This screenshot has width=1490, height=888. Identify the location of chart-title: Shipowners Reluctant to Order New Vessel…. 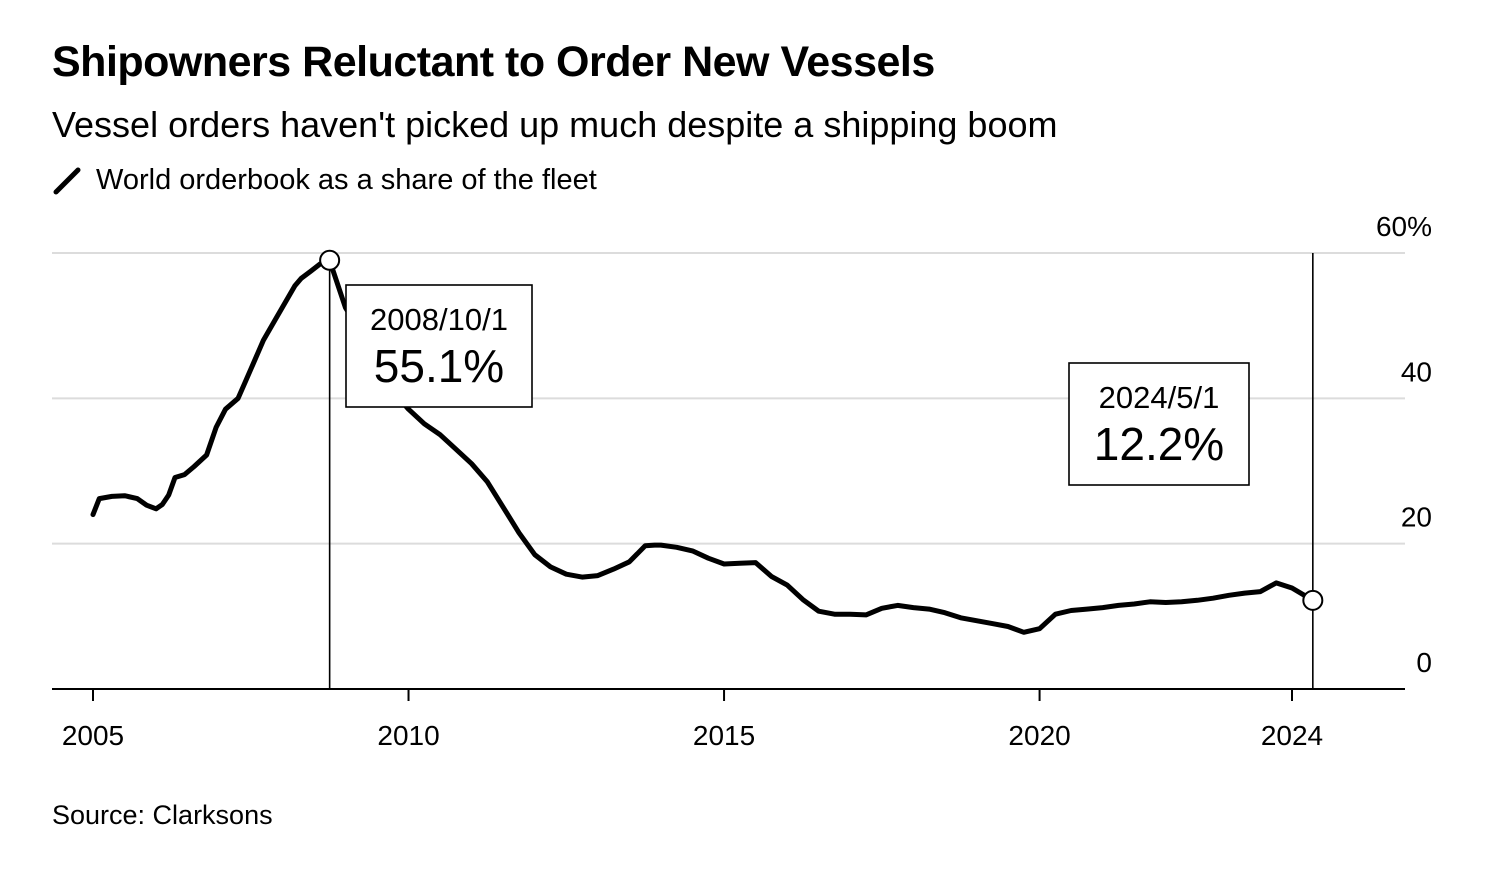
(493, 62).